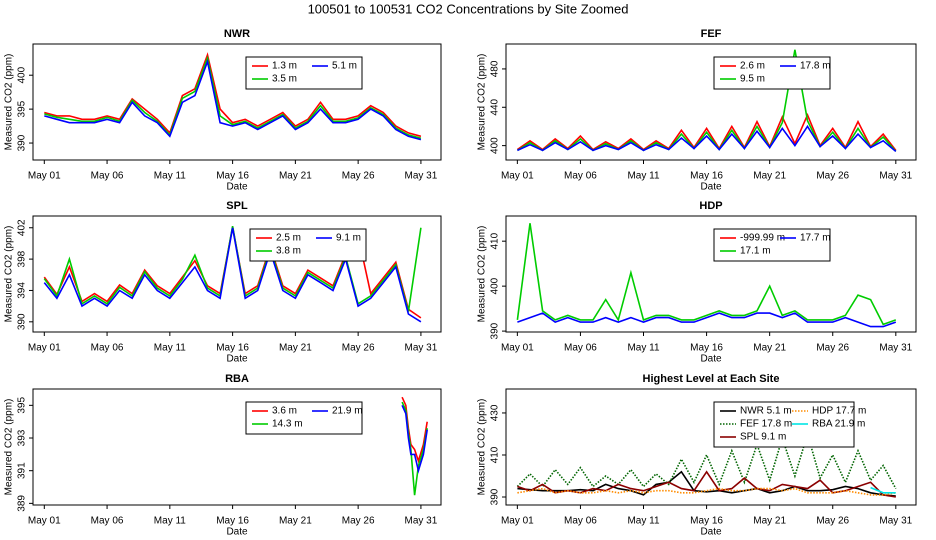 The height and width of the screenshot is (540, 936). What do you see at coordinates (763, 437) in the screenshot?
I see `legend-label: SPL 9.1 m` at bounding box center [763, 437].